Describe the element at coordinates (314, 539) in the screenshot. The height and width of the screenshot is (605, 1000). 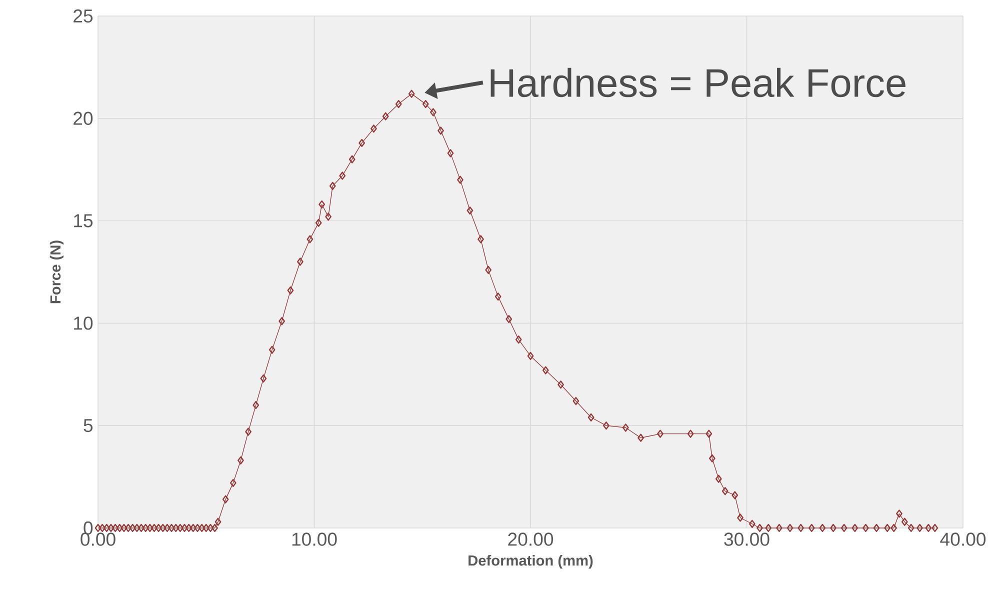
I see `x-tick-label: 10.00` at that location.